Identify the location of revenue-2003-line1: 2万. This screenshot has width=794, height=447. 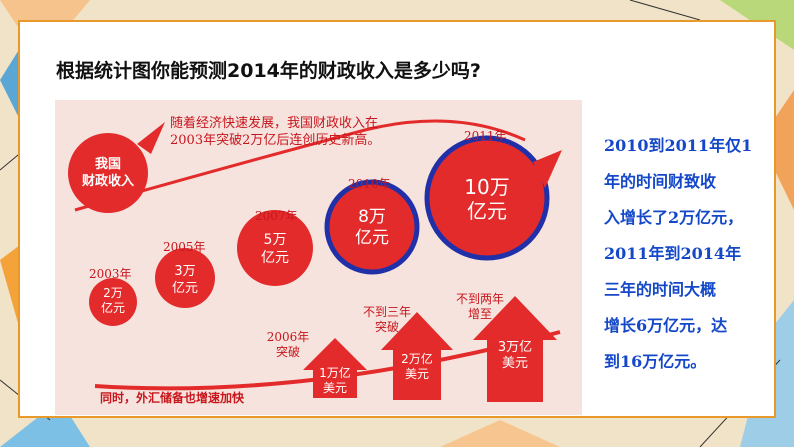
(113, 293).